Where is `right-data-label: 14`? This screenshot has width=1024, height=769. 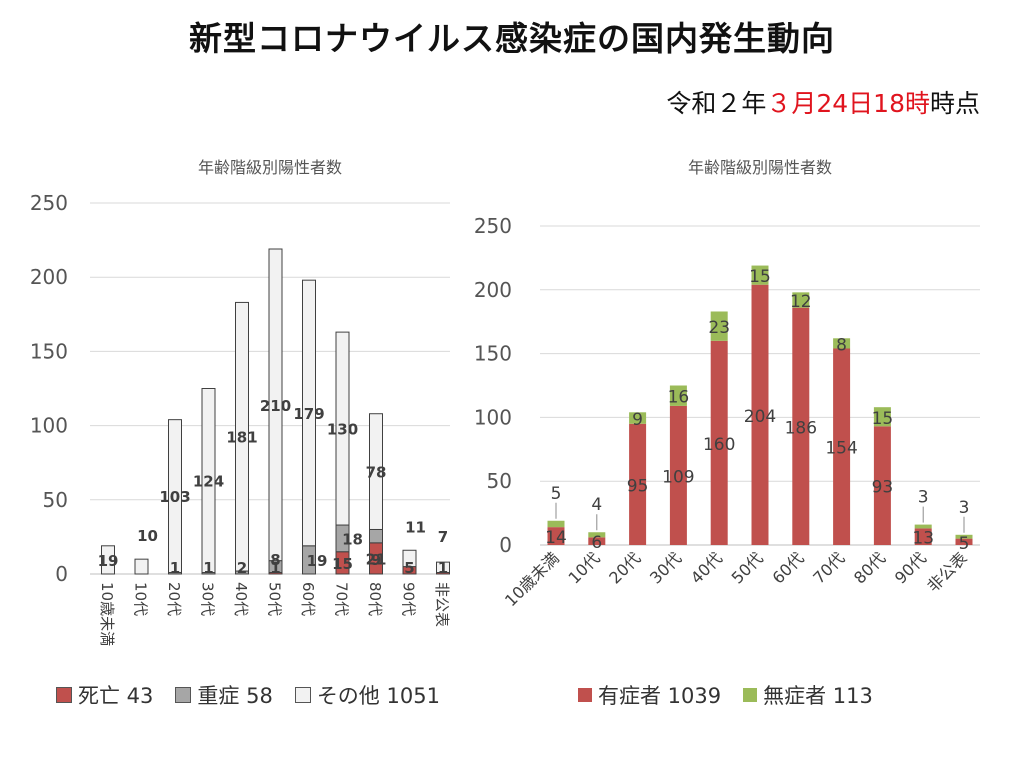 right-data-label: 14 is located at coordinates (556, 538).